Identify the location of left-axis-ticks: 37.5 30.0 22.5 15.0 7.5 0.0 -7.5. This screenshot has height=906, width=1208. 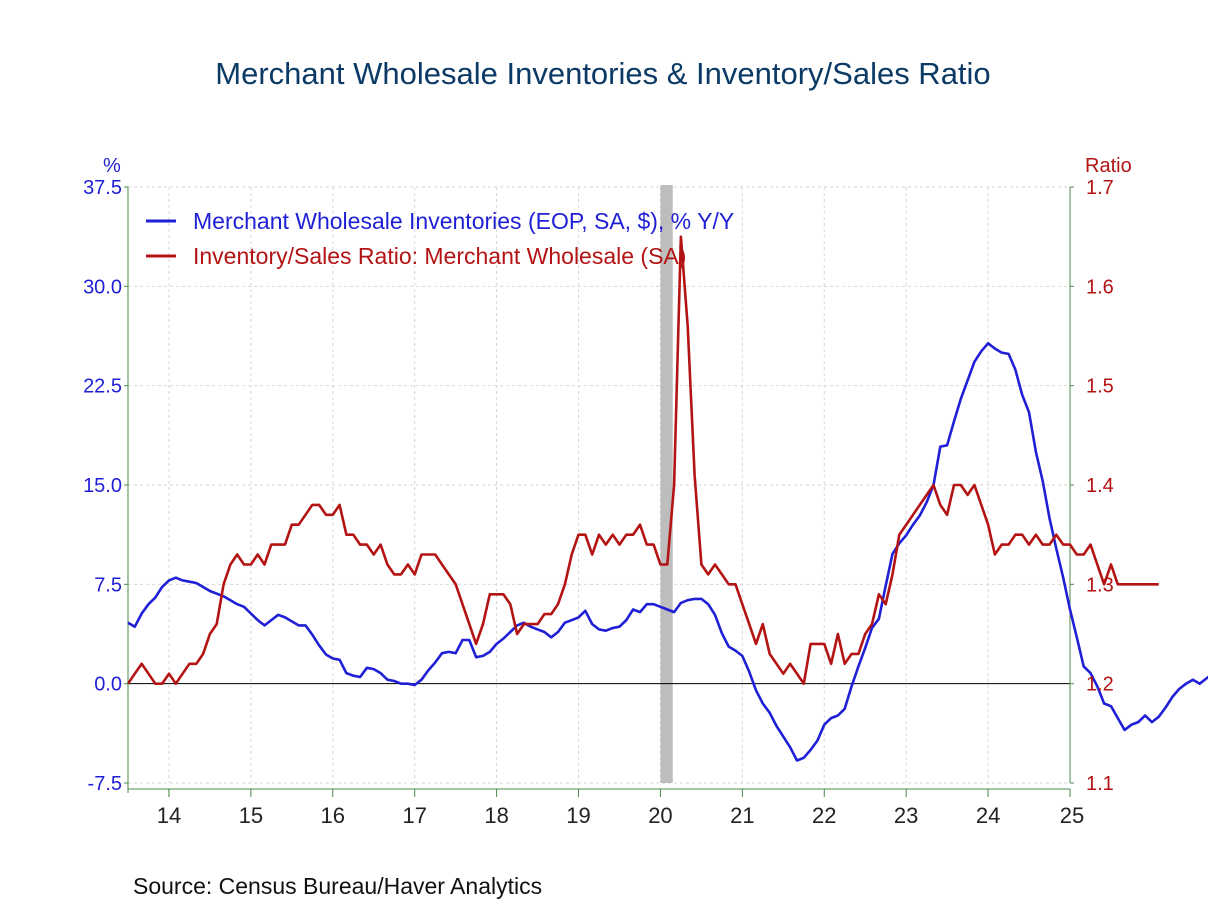
(105, 486).